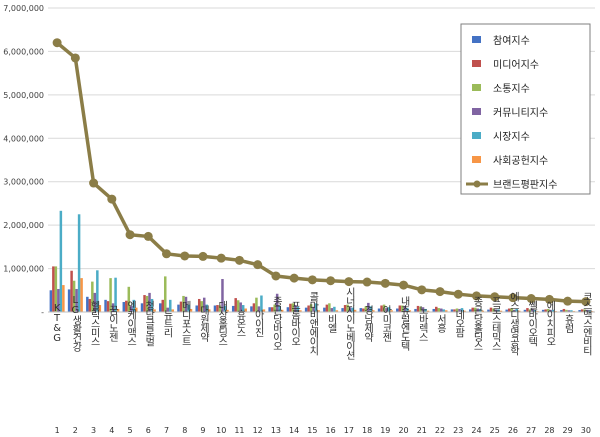  What do you see at coordinates (23, 95) in the screenshot?
I see `y-tick-label: 5,000,000` at bounding box center [23, 95].